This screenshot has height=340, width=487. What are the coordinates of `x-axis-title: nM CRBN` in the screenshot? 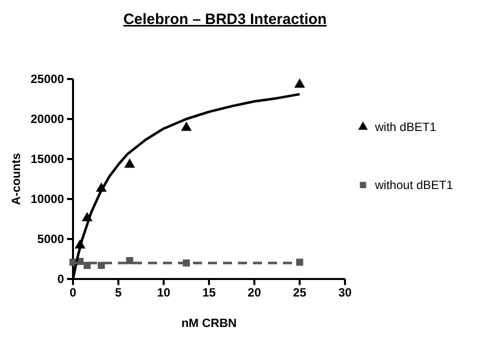 It's located at (209, 323).